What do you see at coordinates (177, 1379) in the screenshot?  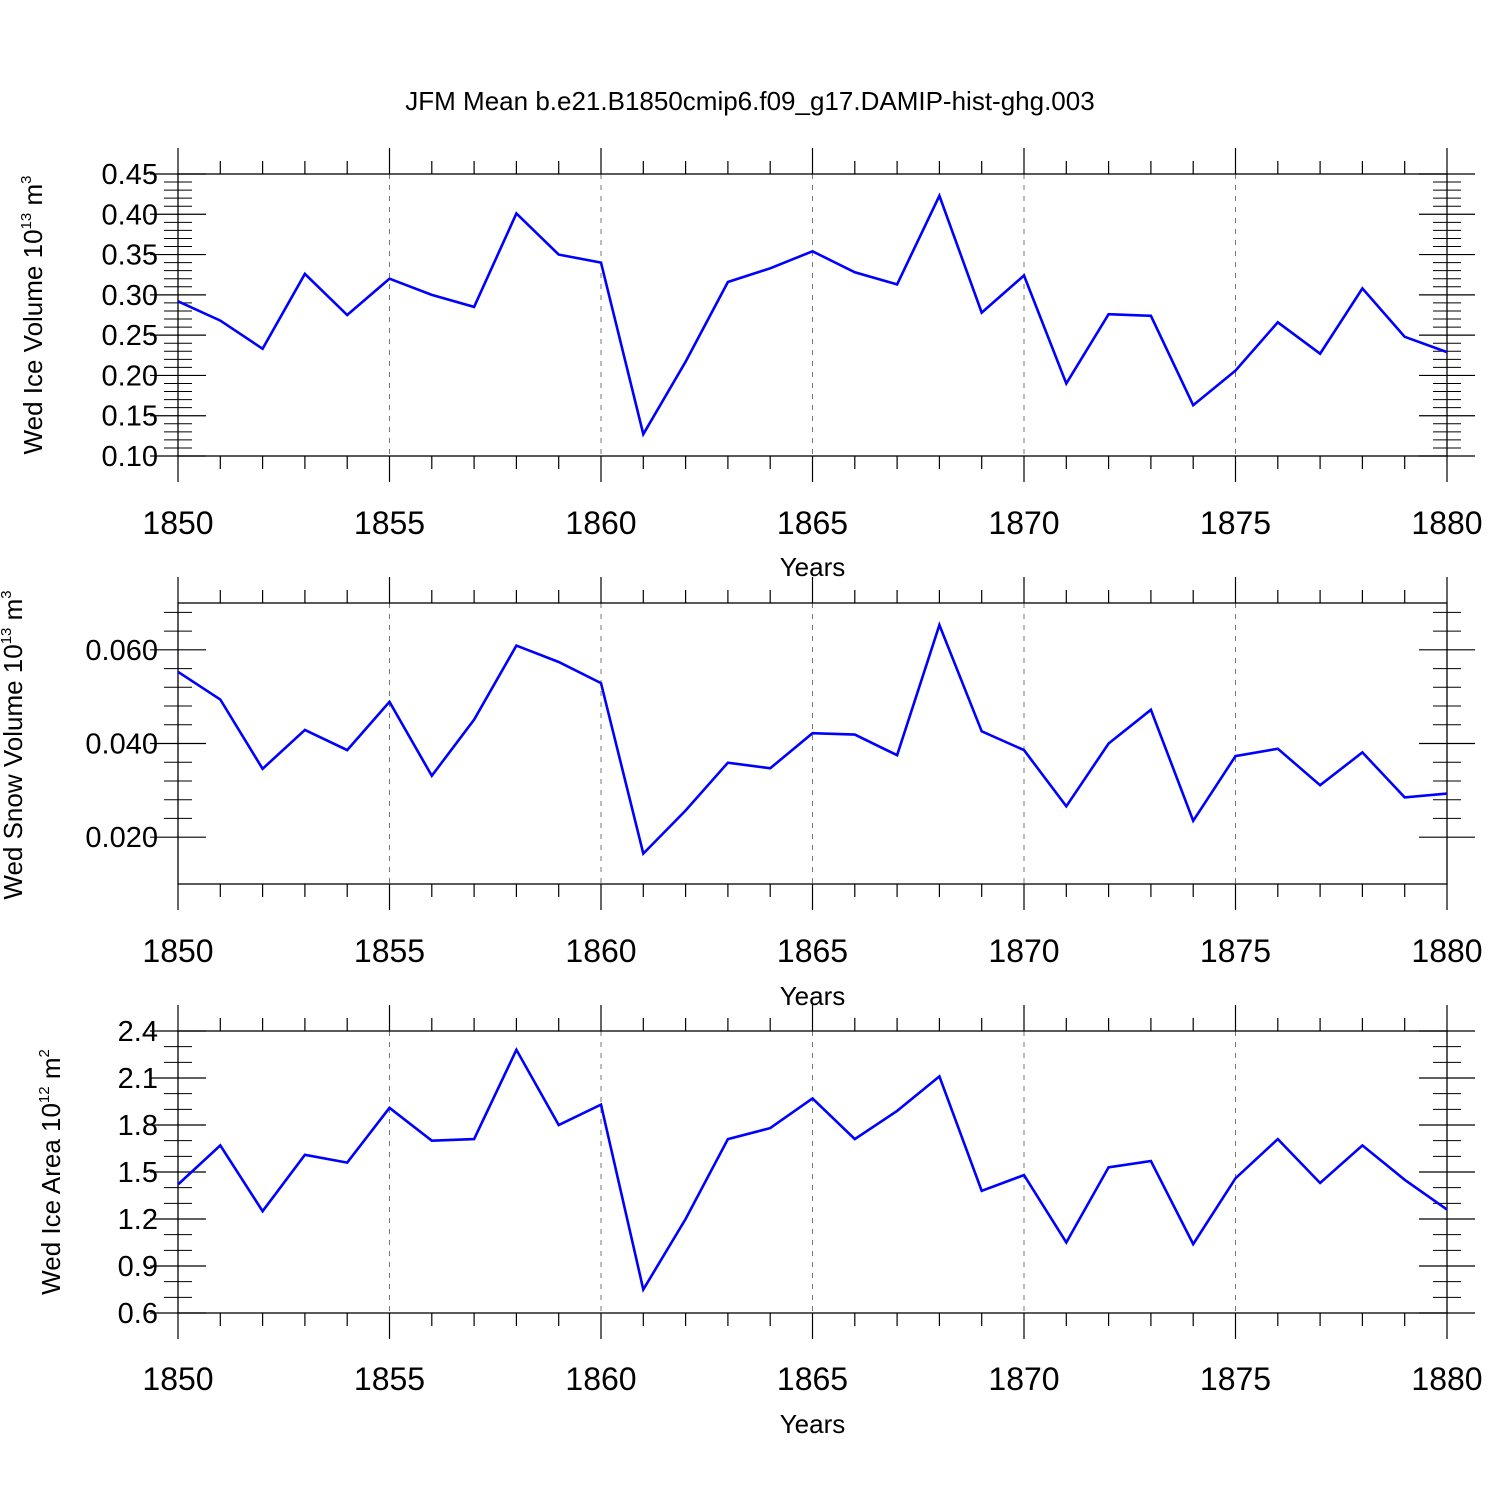 I see `p3-x-tick-label: 1850` at bounding box center [177, 1379].